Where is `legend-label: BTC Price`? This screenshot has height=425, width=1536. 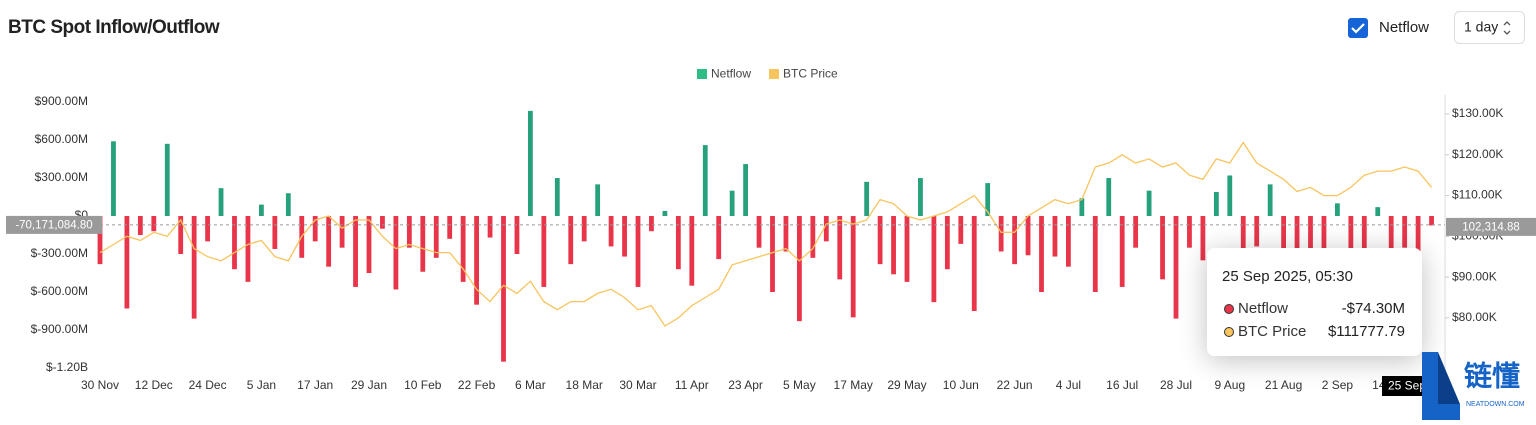 legend-label: BTC Price is located at coordinates (810, 74).